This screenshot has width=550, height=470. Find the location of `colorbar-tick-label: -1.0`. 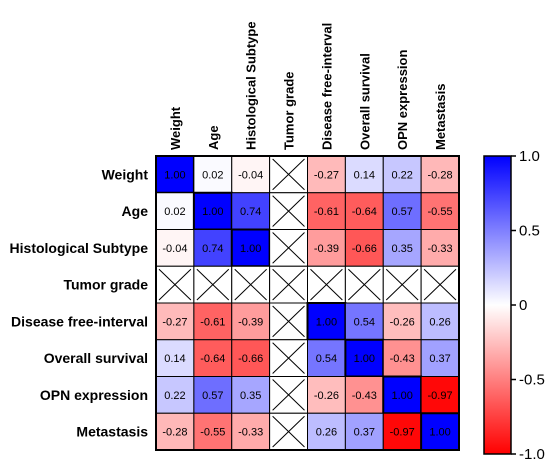

colorbar-tick-label: -1.0 is located at coordinates (532, 454).